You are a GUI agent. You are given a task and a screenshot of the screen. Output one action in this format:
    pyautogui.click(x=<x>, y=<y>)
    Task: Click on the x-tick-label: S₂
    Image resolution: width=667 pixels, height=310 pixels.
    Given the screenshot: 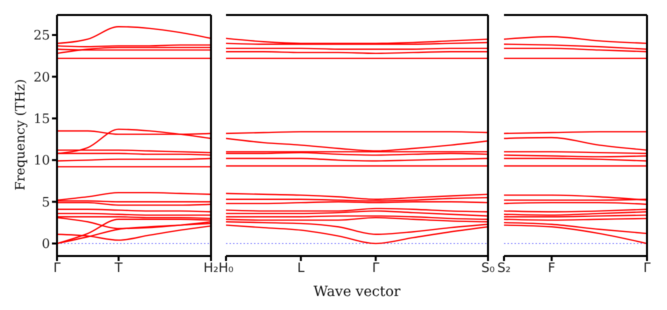 What is the action you would take?
    pyautogui.click(x=504, y=268)
    